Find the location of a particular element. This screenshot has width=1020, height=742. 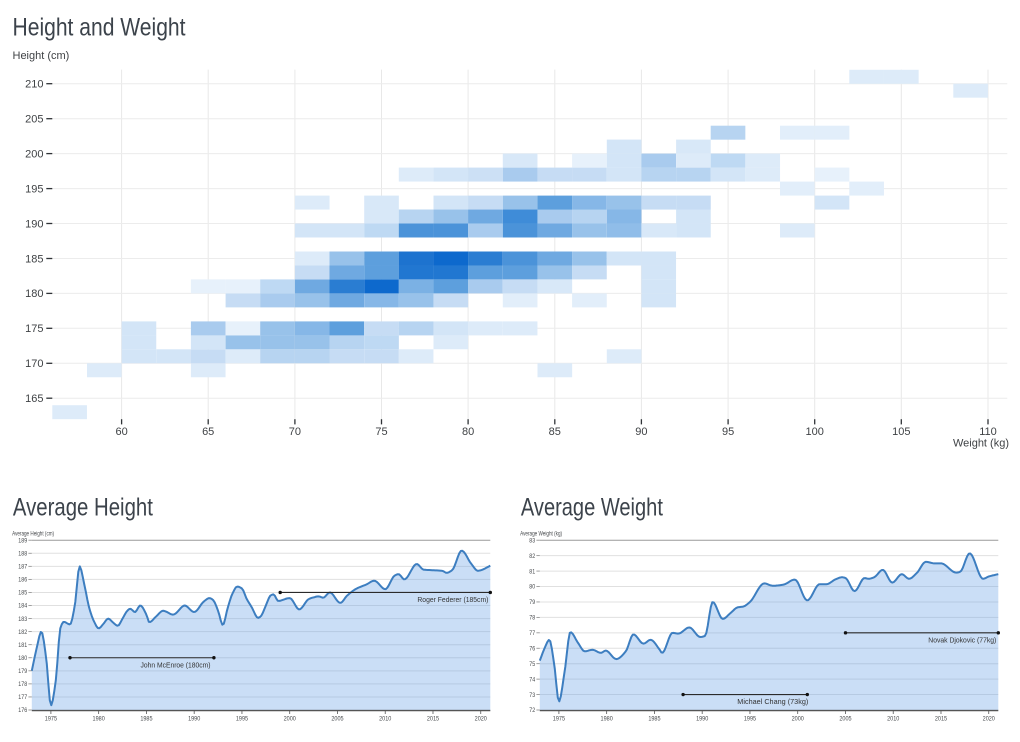

svg-text: 195 is located at coordinates (34, 189).